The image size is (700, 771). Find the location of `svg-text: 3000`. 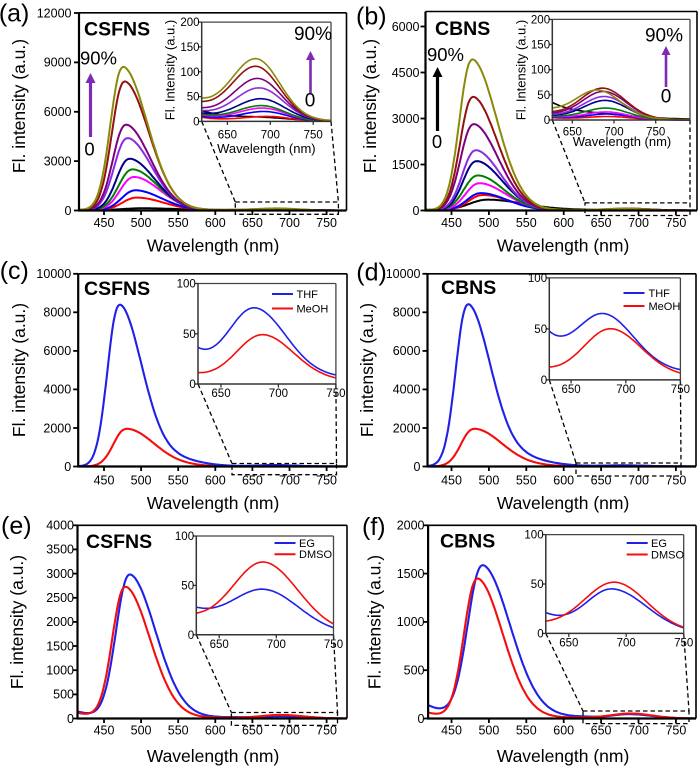

svg-text: 3000 is located at coordinates (60, 574).